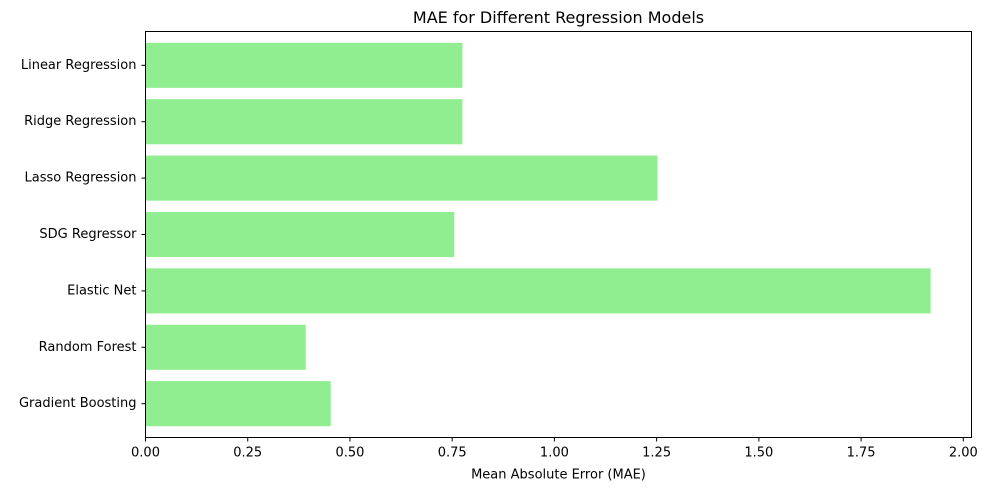 The height and width of the screenshot is (490, 989). What do you see at coordinates (79, 65) in the screenshot?
I see `y-tick-label: Linear Regression` at bounding box center [79, 65].